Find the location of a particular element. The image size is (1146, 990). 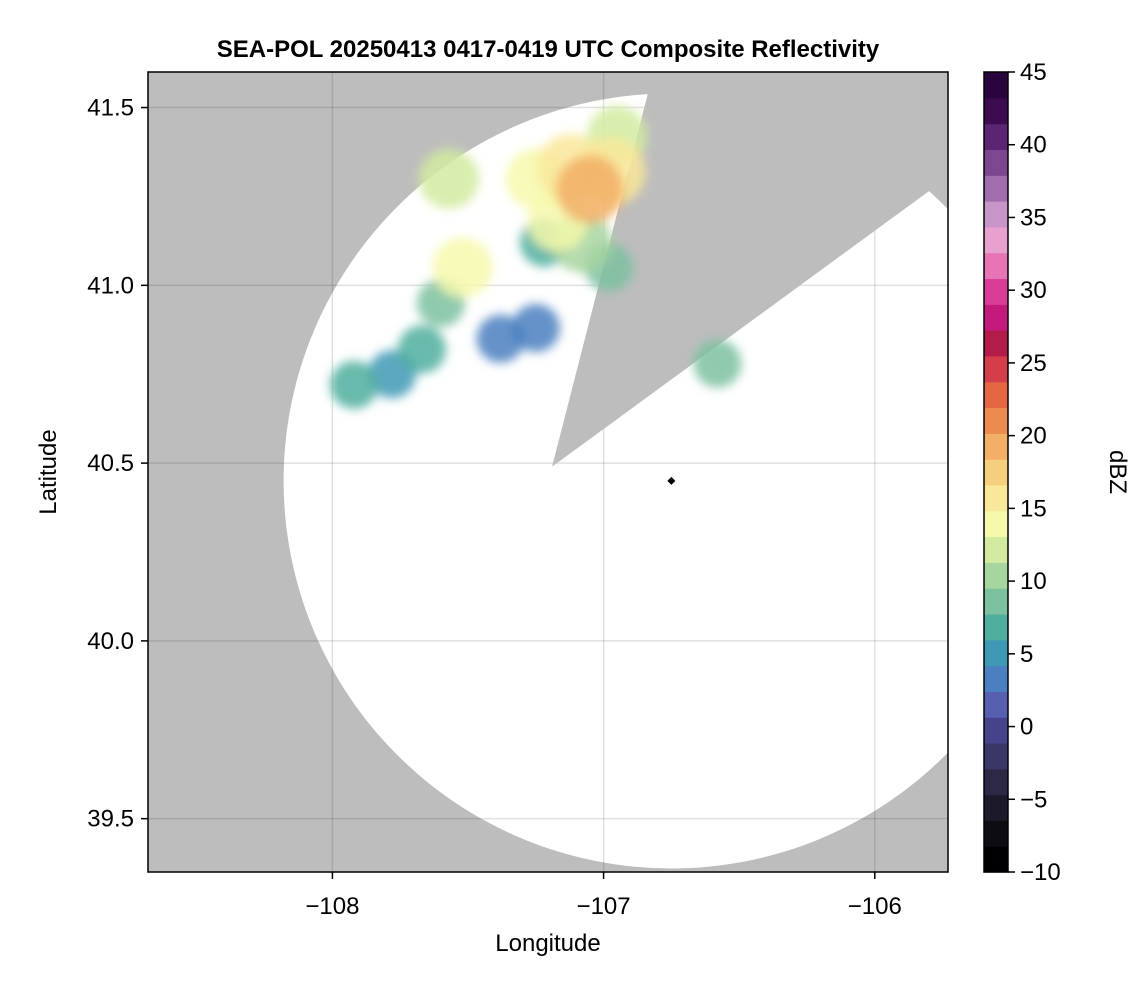

blocked-beam-sector is located at coordinates (750, 269).